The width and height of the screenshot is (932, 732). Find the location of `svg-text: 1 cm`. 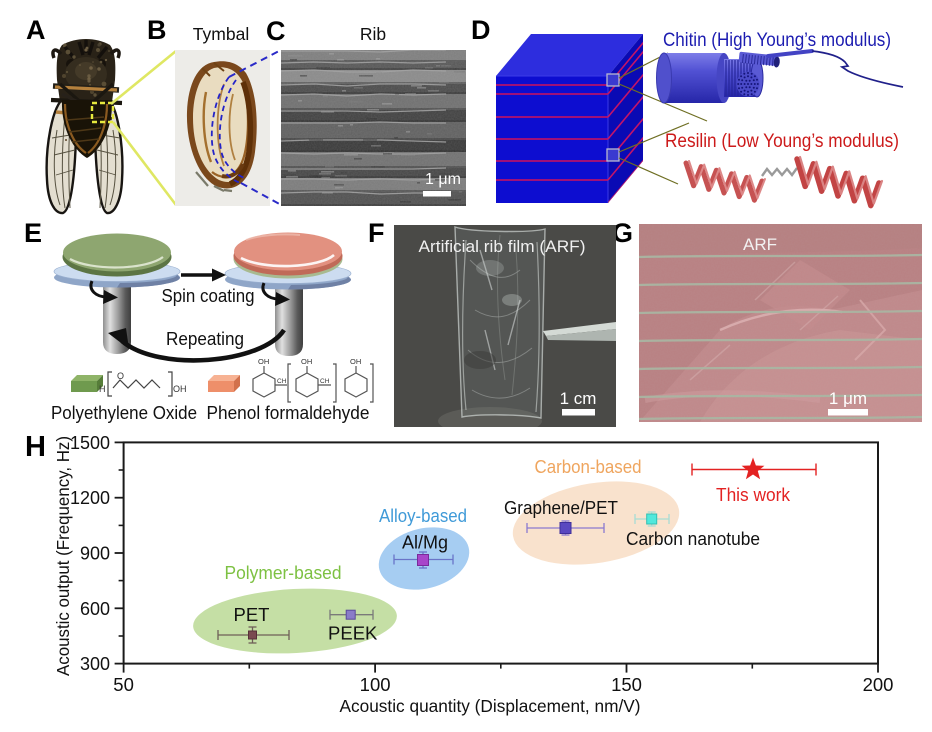

svg-text: 1 cm is located at coordinates (578, 398).